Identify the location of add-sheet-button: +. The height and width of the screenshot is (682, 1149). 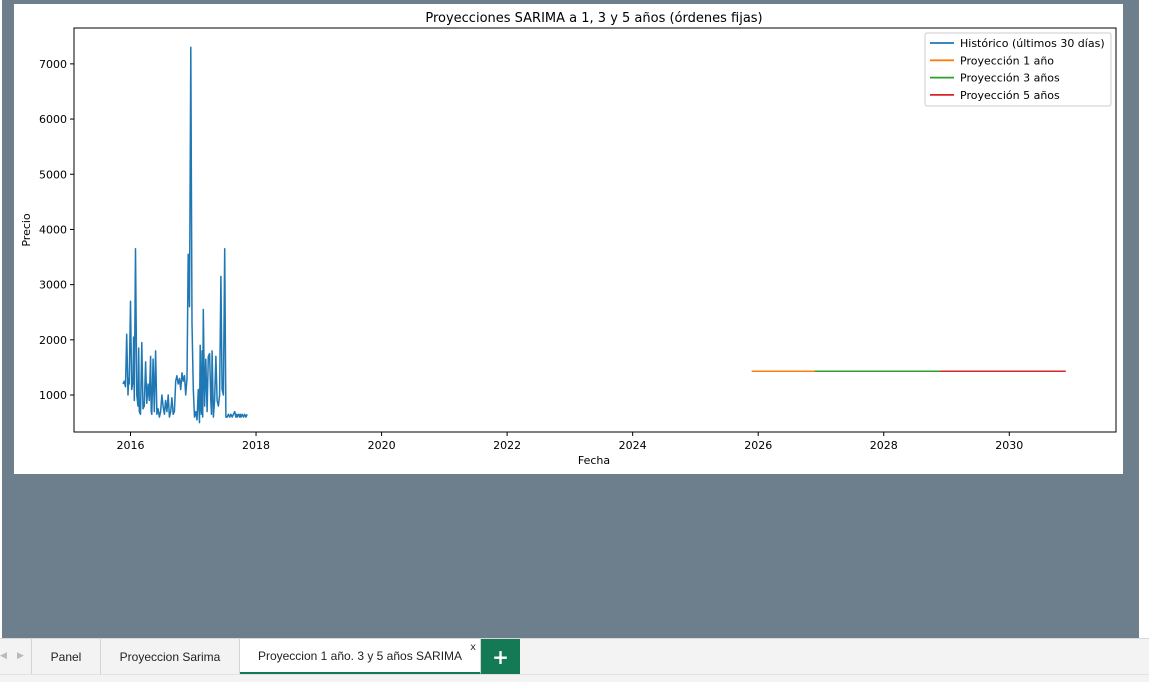
(500, 657).